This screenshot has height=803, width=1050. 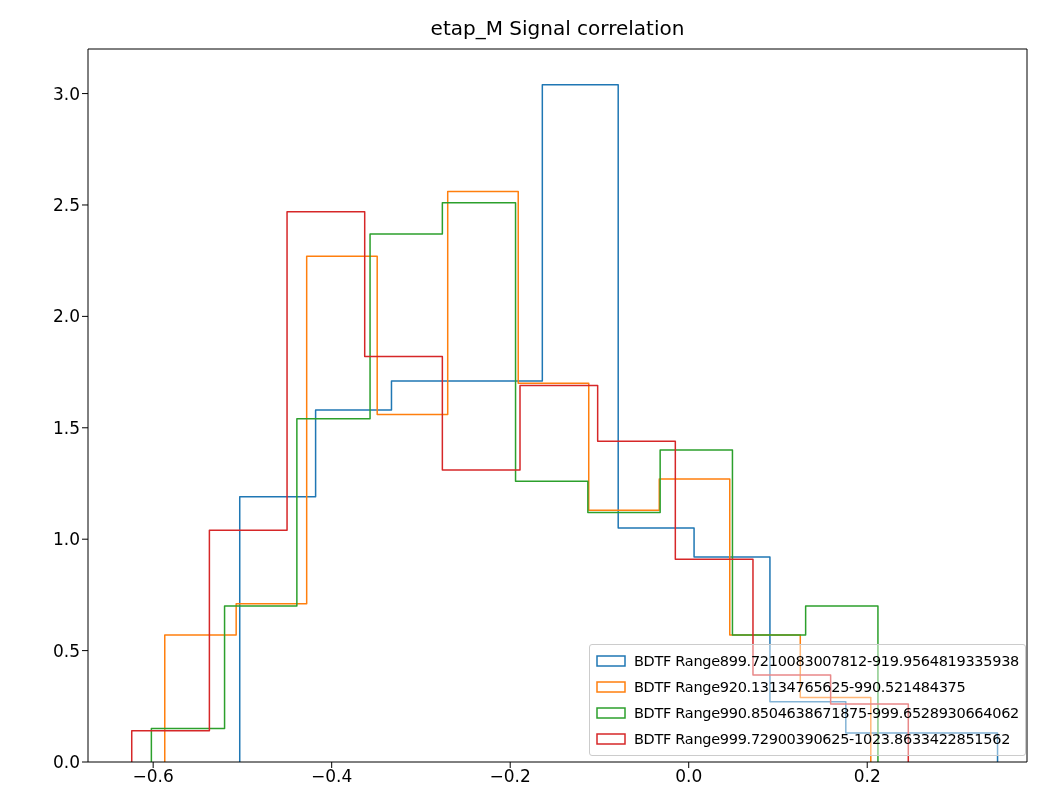 I want to click on y-tick-label: 3.0, so click(x=66, y=93).